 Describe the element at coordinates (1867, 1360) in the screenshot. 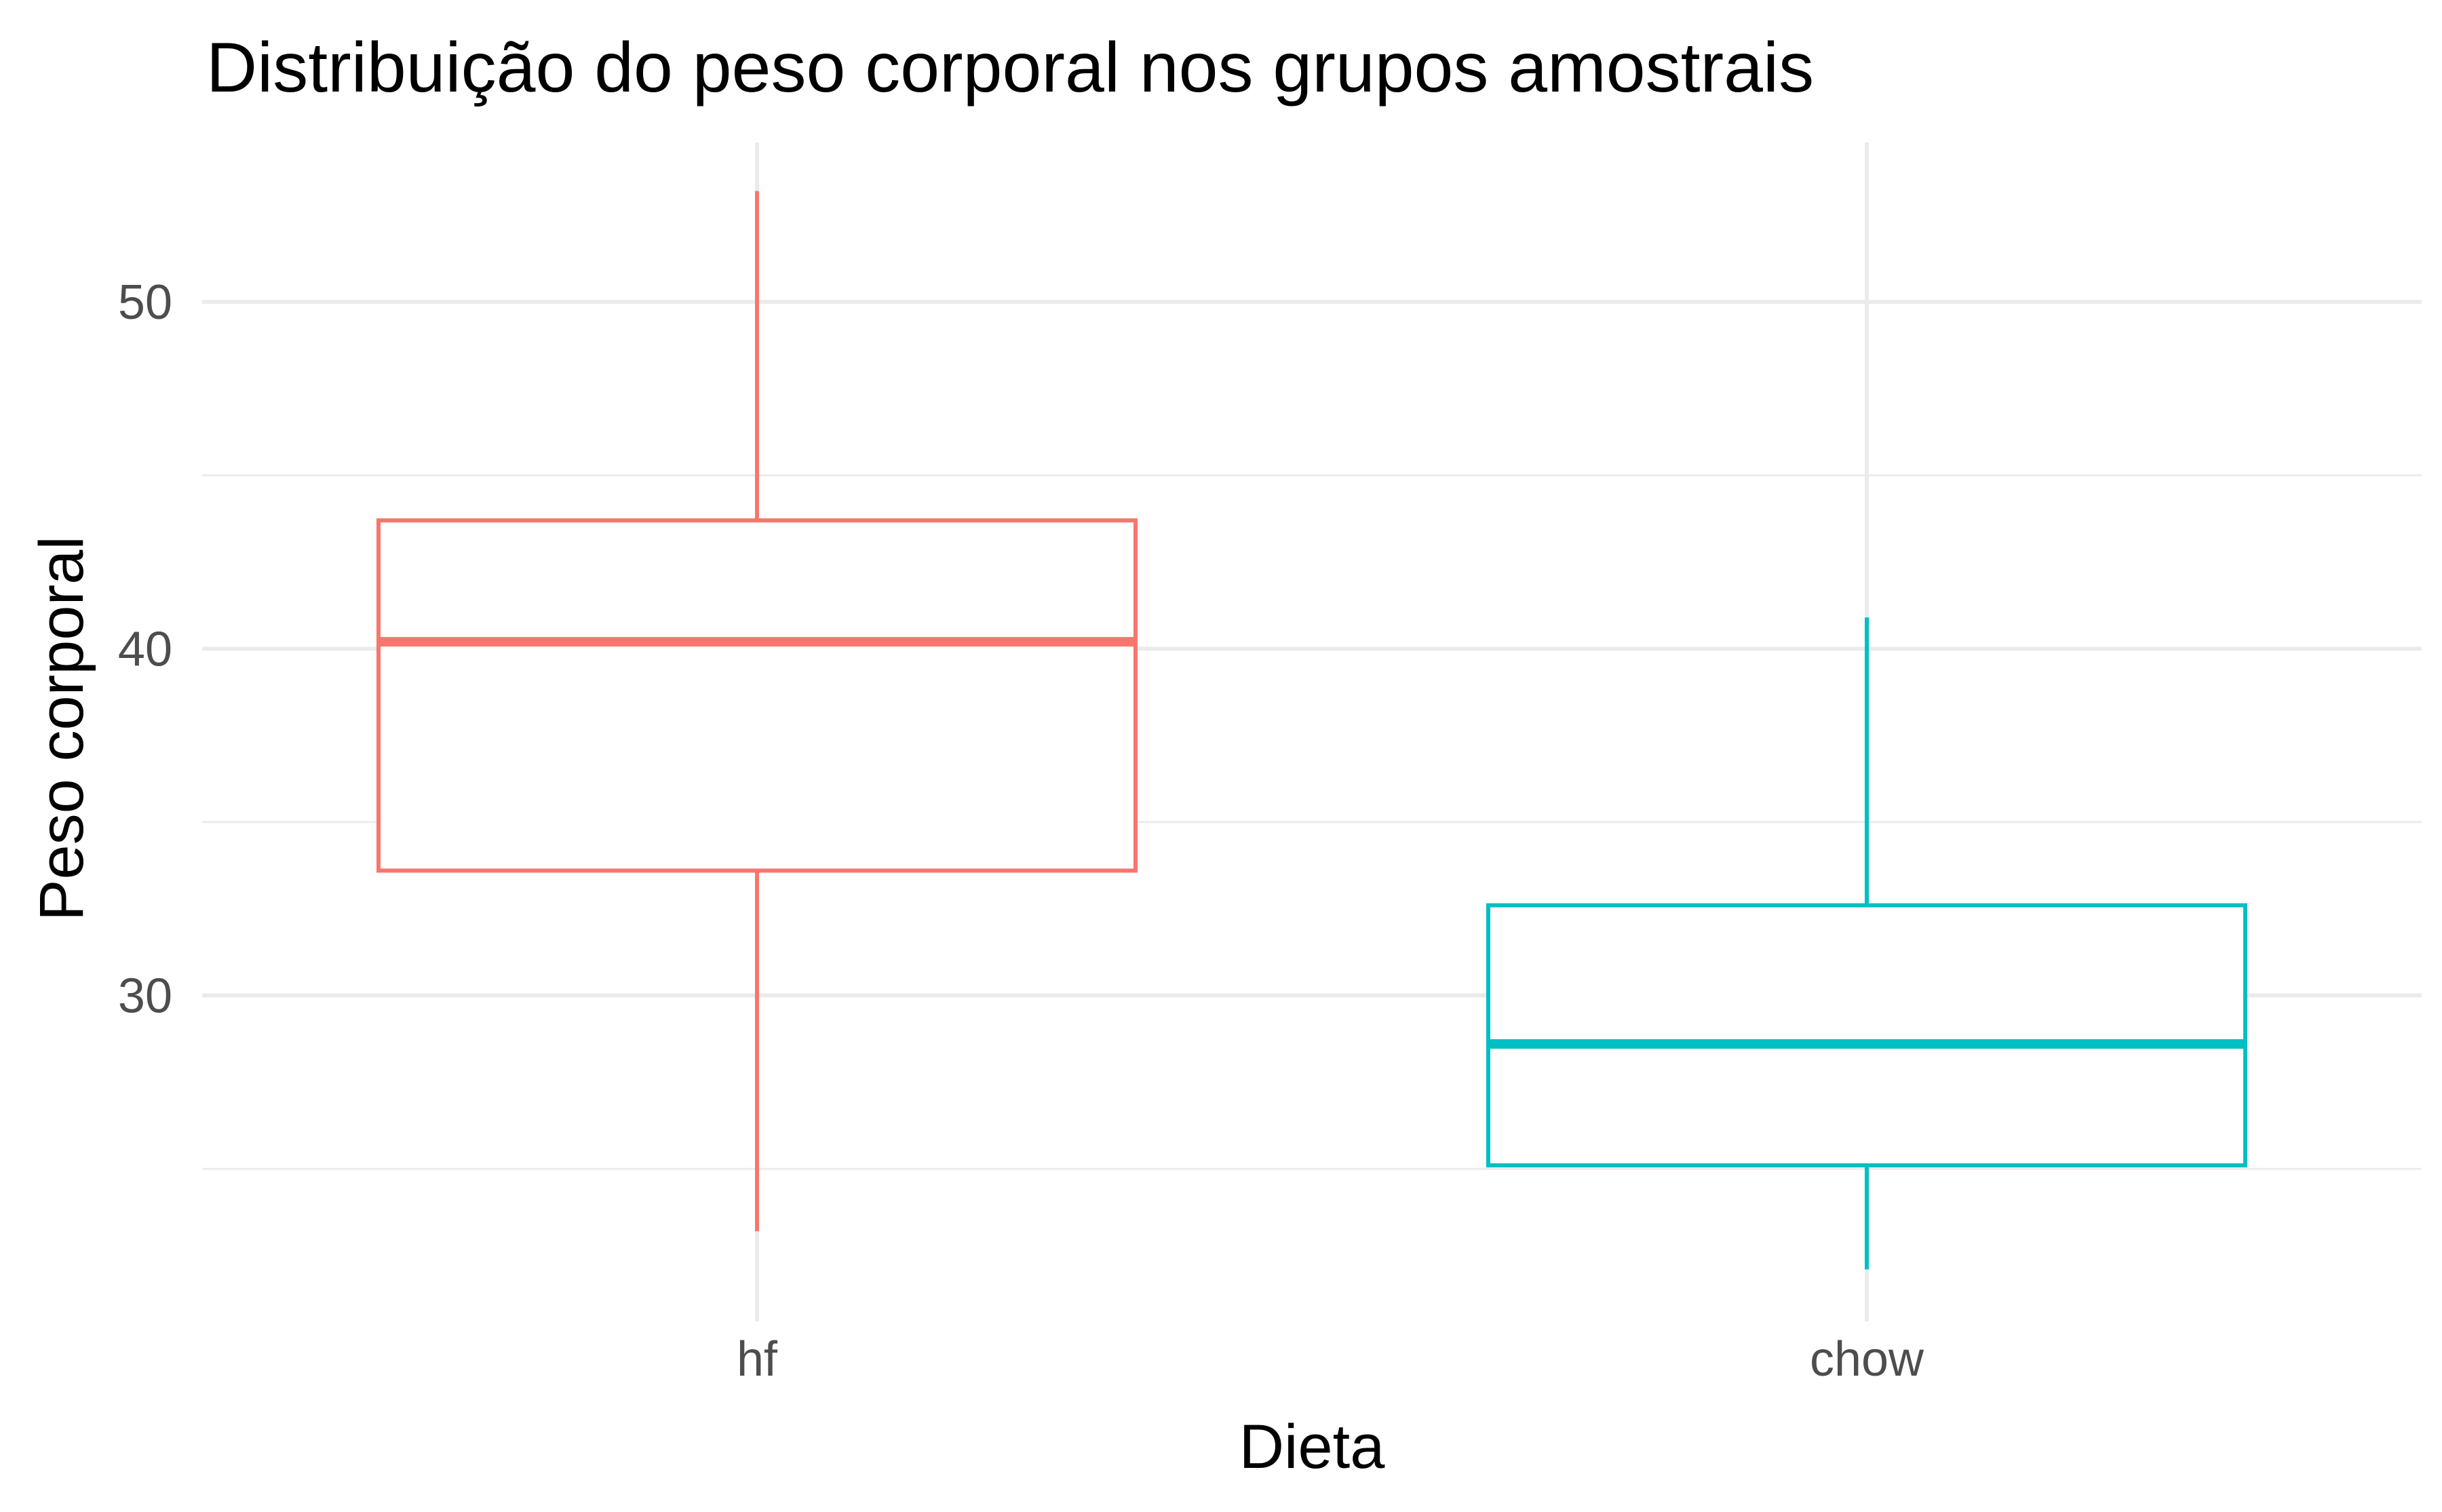

I see `x-tick-label: chow` at that location.